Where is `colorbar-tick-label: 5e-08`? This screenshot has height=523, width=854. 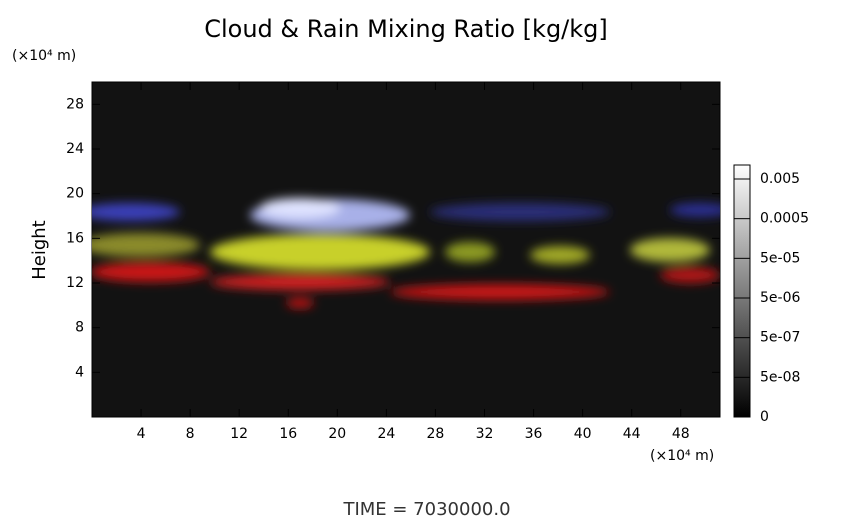
colorbar-tick-label: 5e-08 is located at coordinates (780, 377).